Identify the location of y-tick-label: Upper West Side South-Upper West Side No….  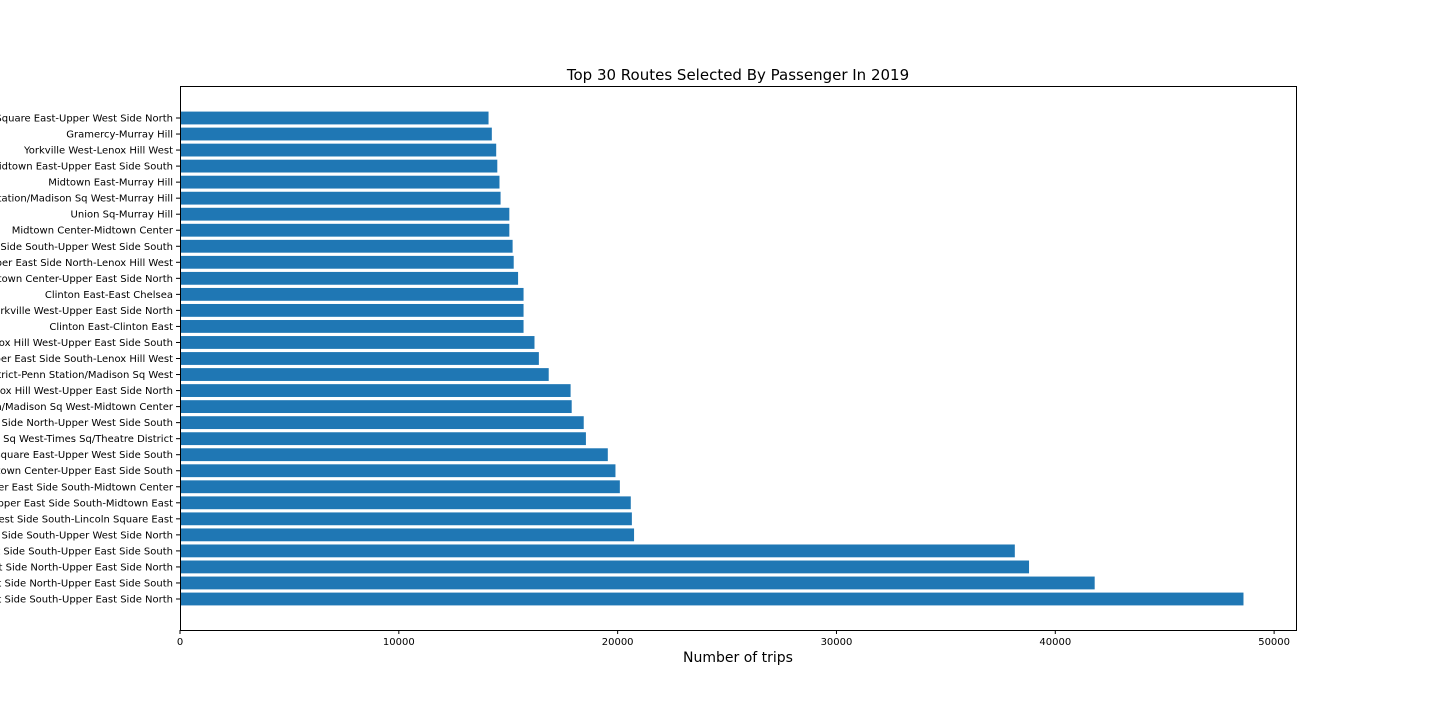
(86, 535).